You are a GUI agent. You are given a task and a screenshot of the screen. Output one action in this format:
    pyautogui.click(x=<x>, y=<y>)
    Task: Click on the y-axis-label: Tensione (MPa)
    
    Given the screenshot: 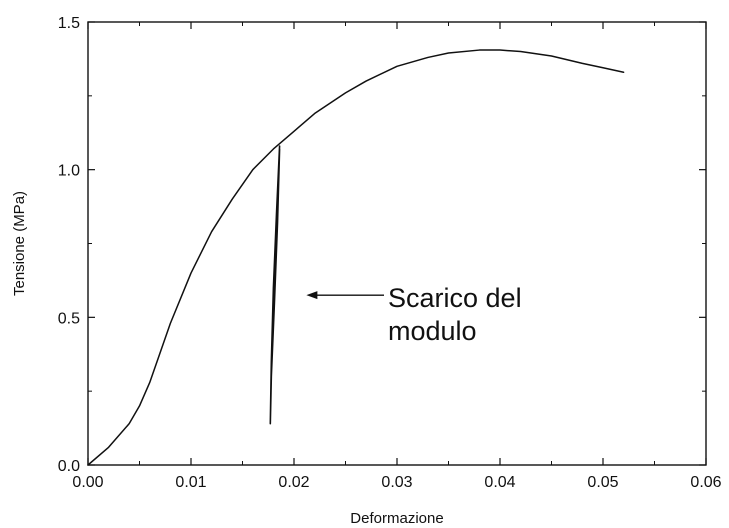 What is the action you would take?
    pyautogui.click(x=19, y=243)
    